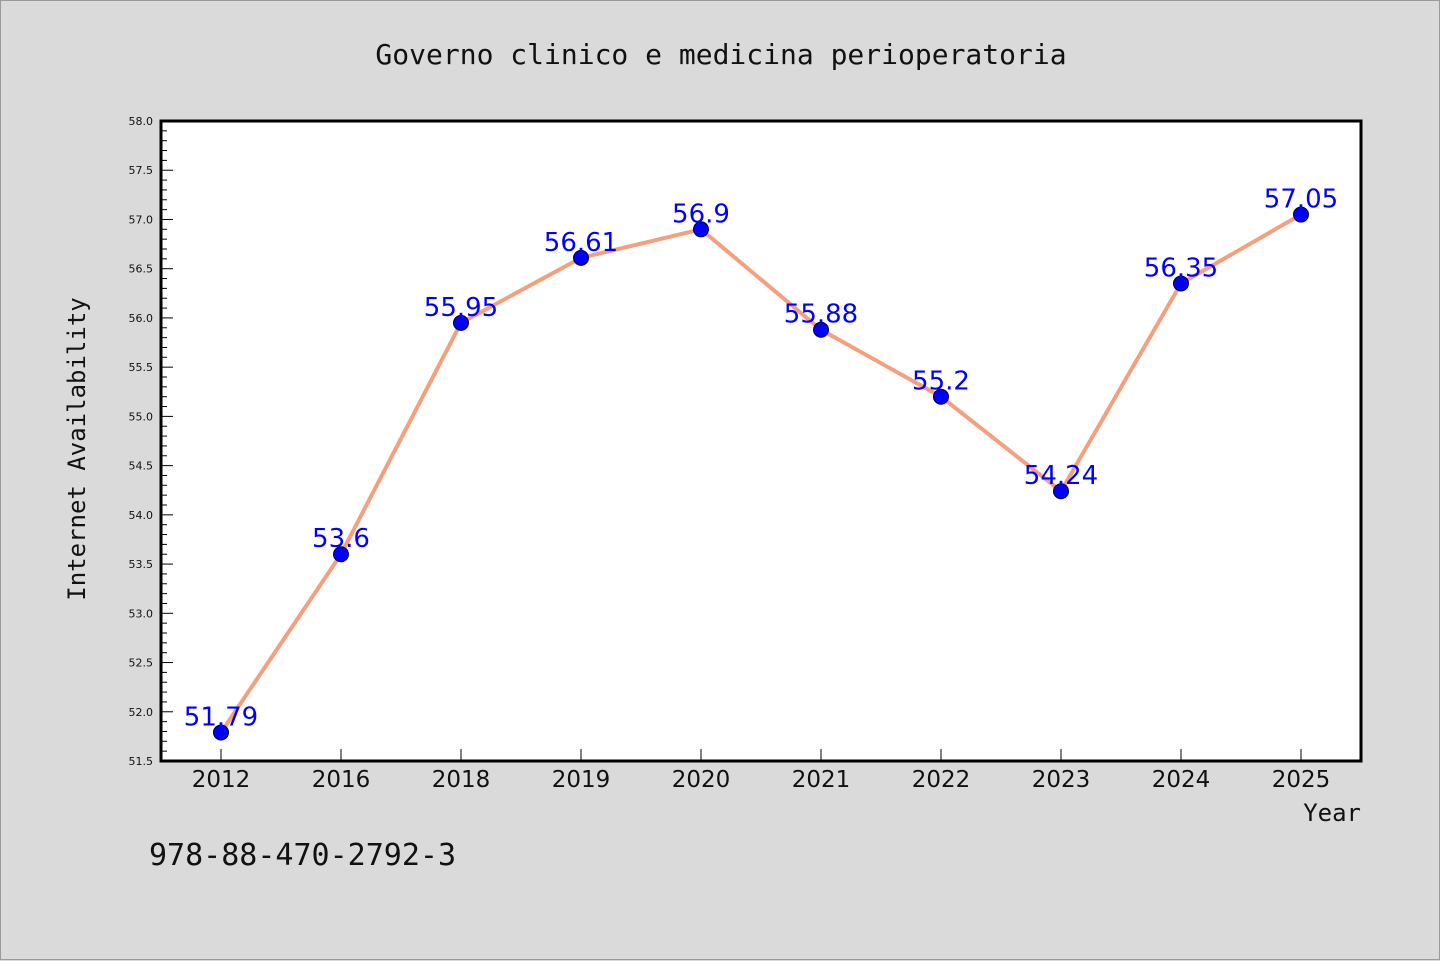 Image resolution: width=1440 pixels, height=961 pixels. What do you see at coordinates (461, 780) in the screenshot?
I see `x-tick-label: 2018` at bounding box center [461, 780].